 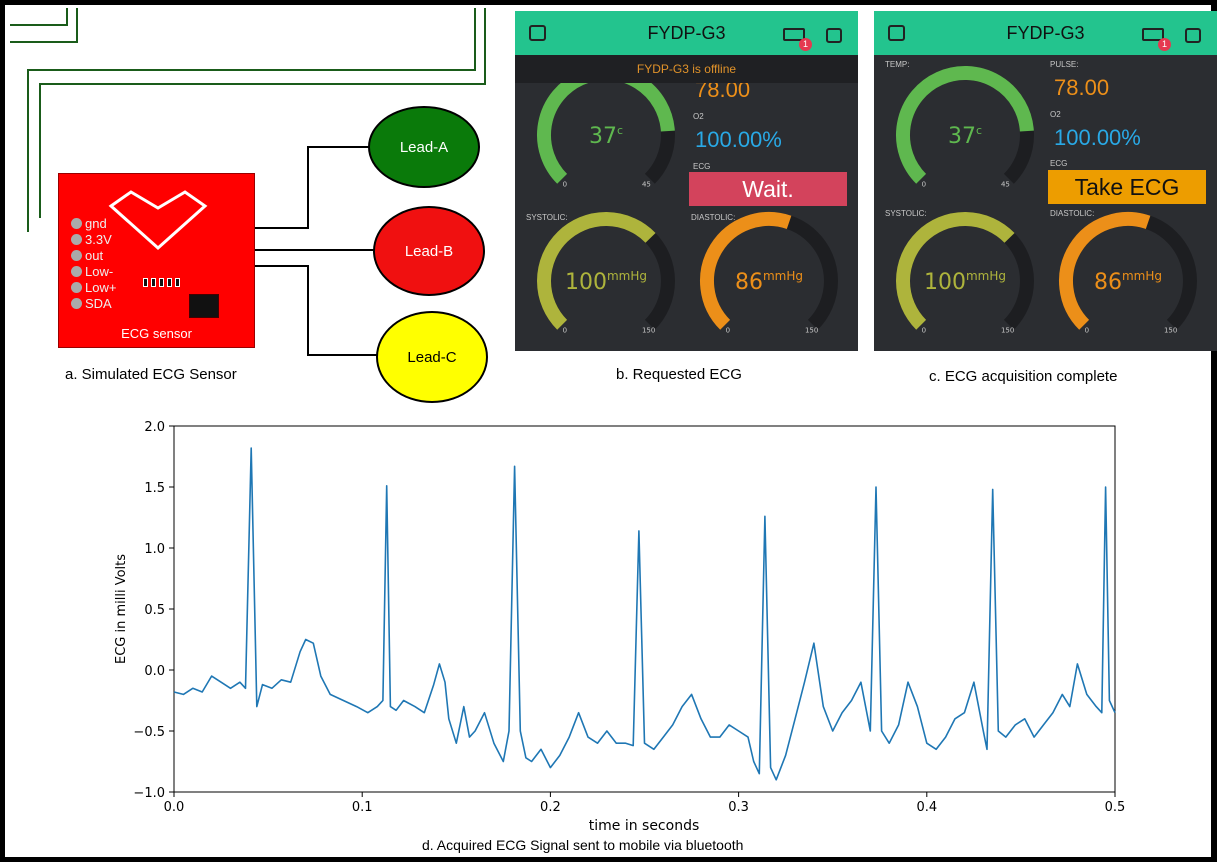 I want to click on temp-gauge-arc, so click(x=965, y=125).